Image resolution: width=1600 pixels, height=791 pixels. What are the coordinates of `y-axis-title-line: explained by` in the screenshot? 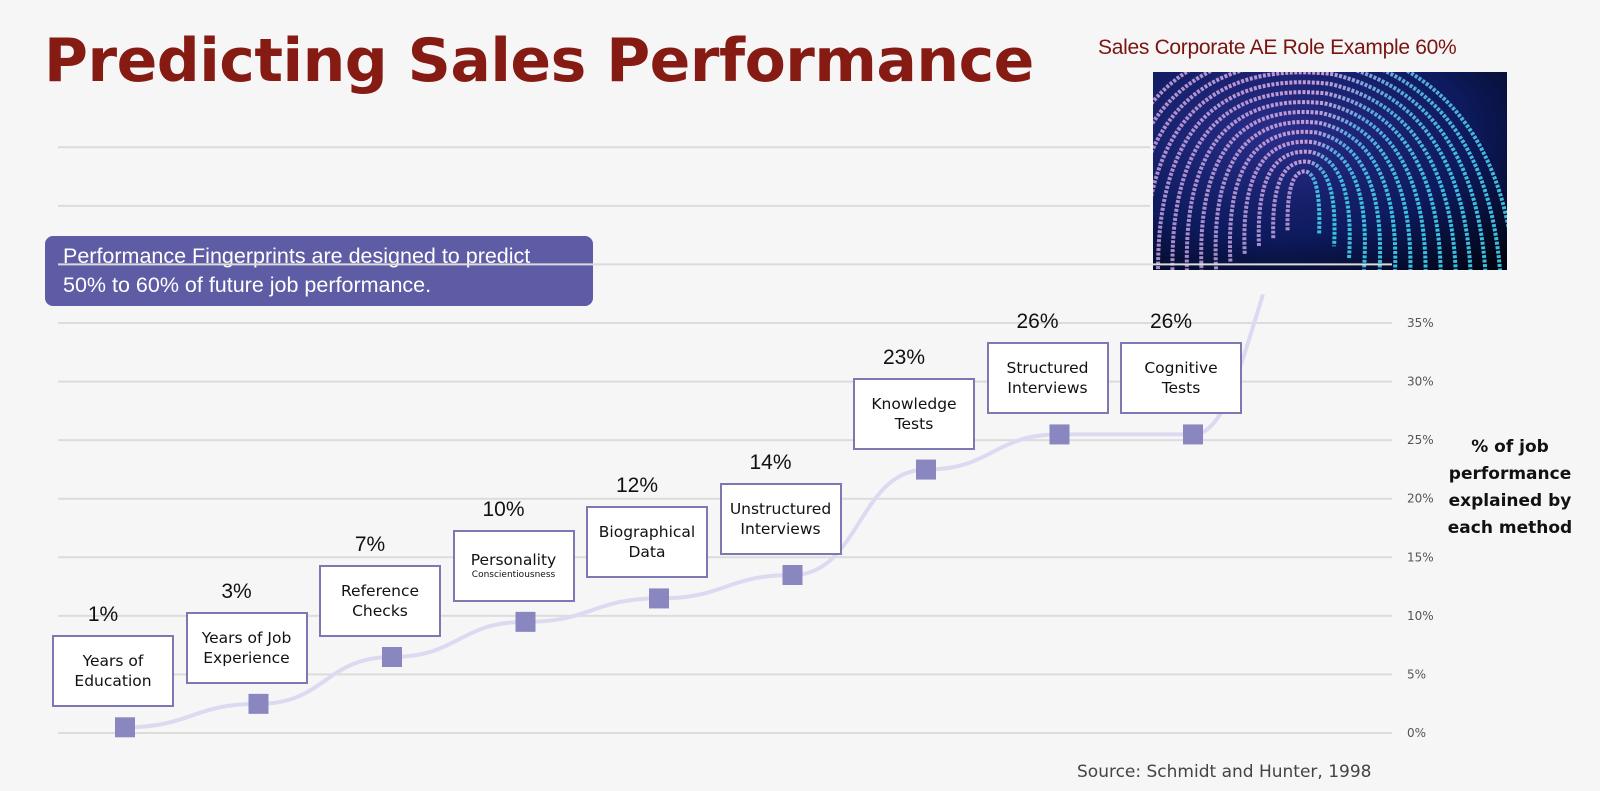 It's located at (1510, 501).